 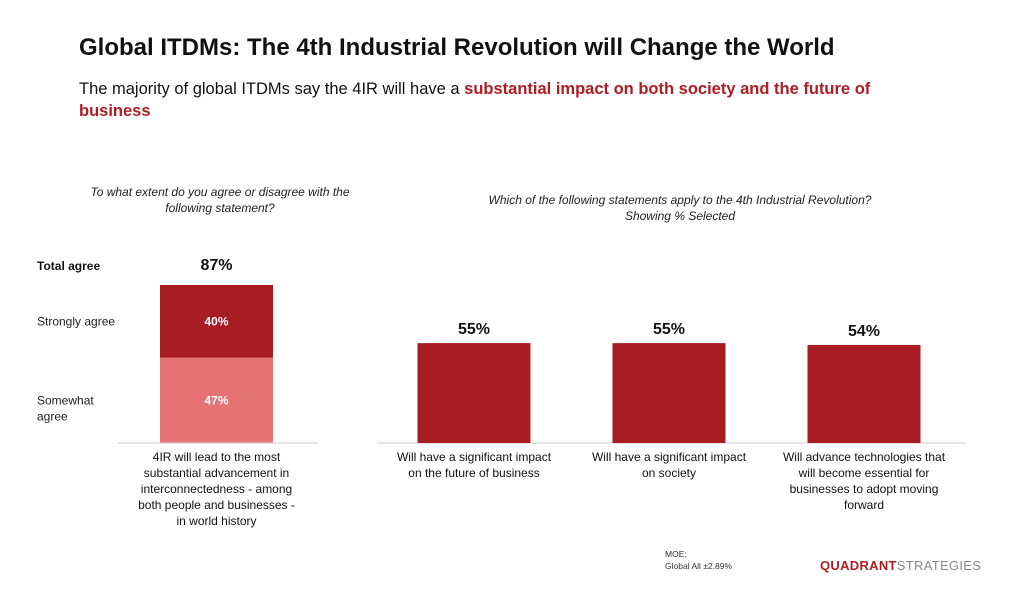 I want to click on bar-3-value-label: 54%, so click(x=864, y=331).